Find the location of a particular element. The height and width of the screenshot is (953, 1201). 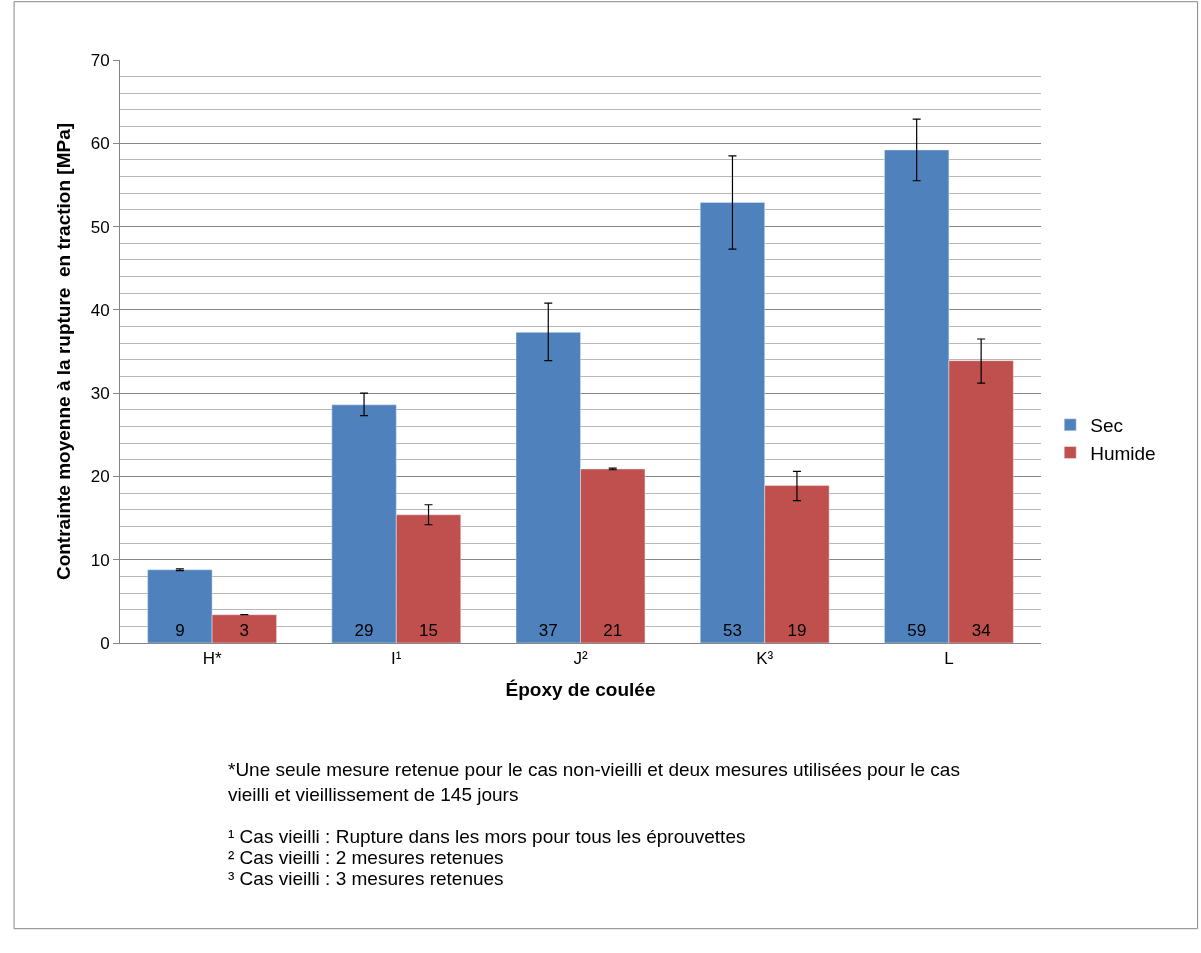

text: ¹ Cas vieilli : Rupture dans les mors pour tous les éprouvettes is located at coordinates (487, 836).